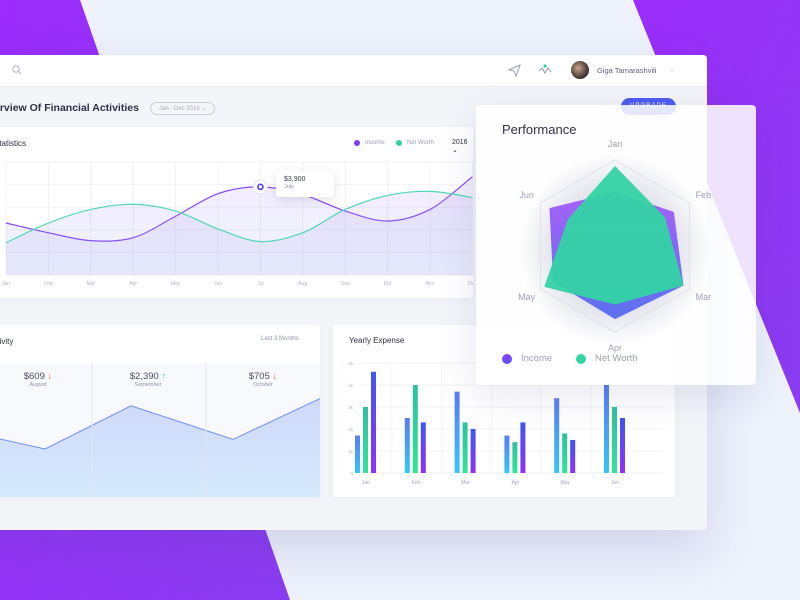 The height and width of the screenshot is (600, 800). I want to click on y-tick-label: 4k, so click(351, 385).